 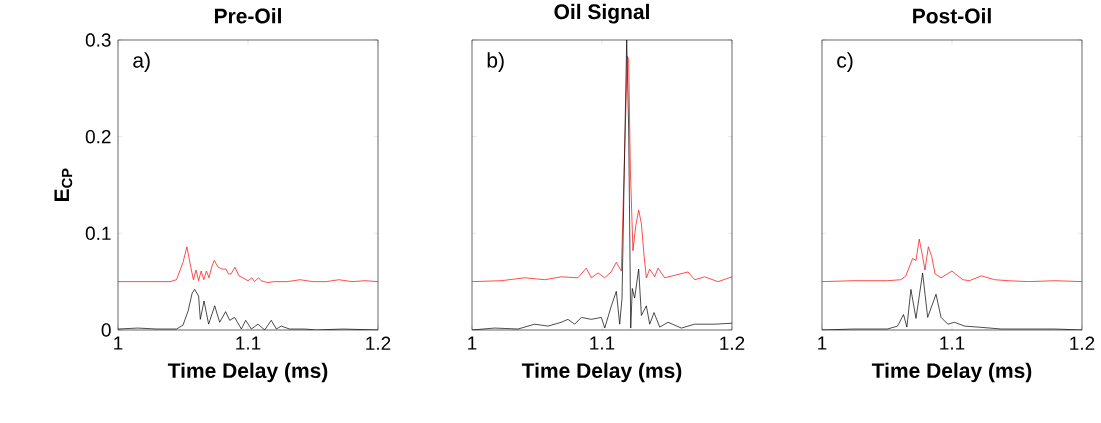 What do you see at coordinates (63, 185) in the screenshot?
I see `y-axis-title: E$_{CP}$` at bounding box center [63, 185].